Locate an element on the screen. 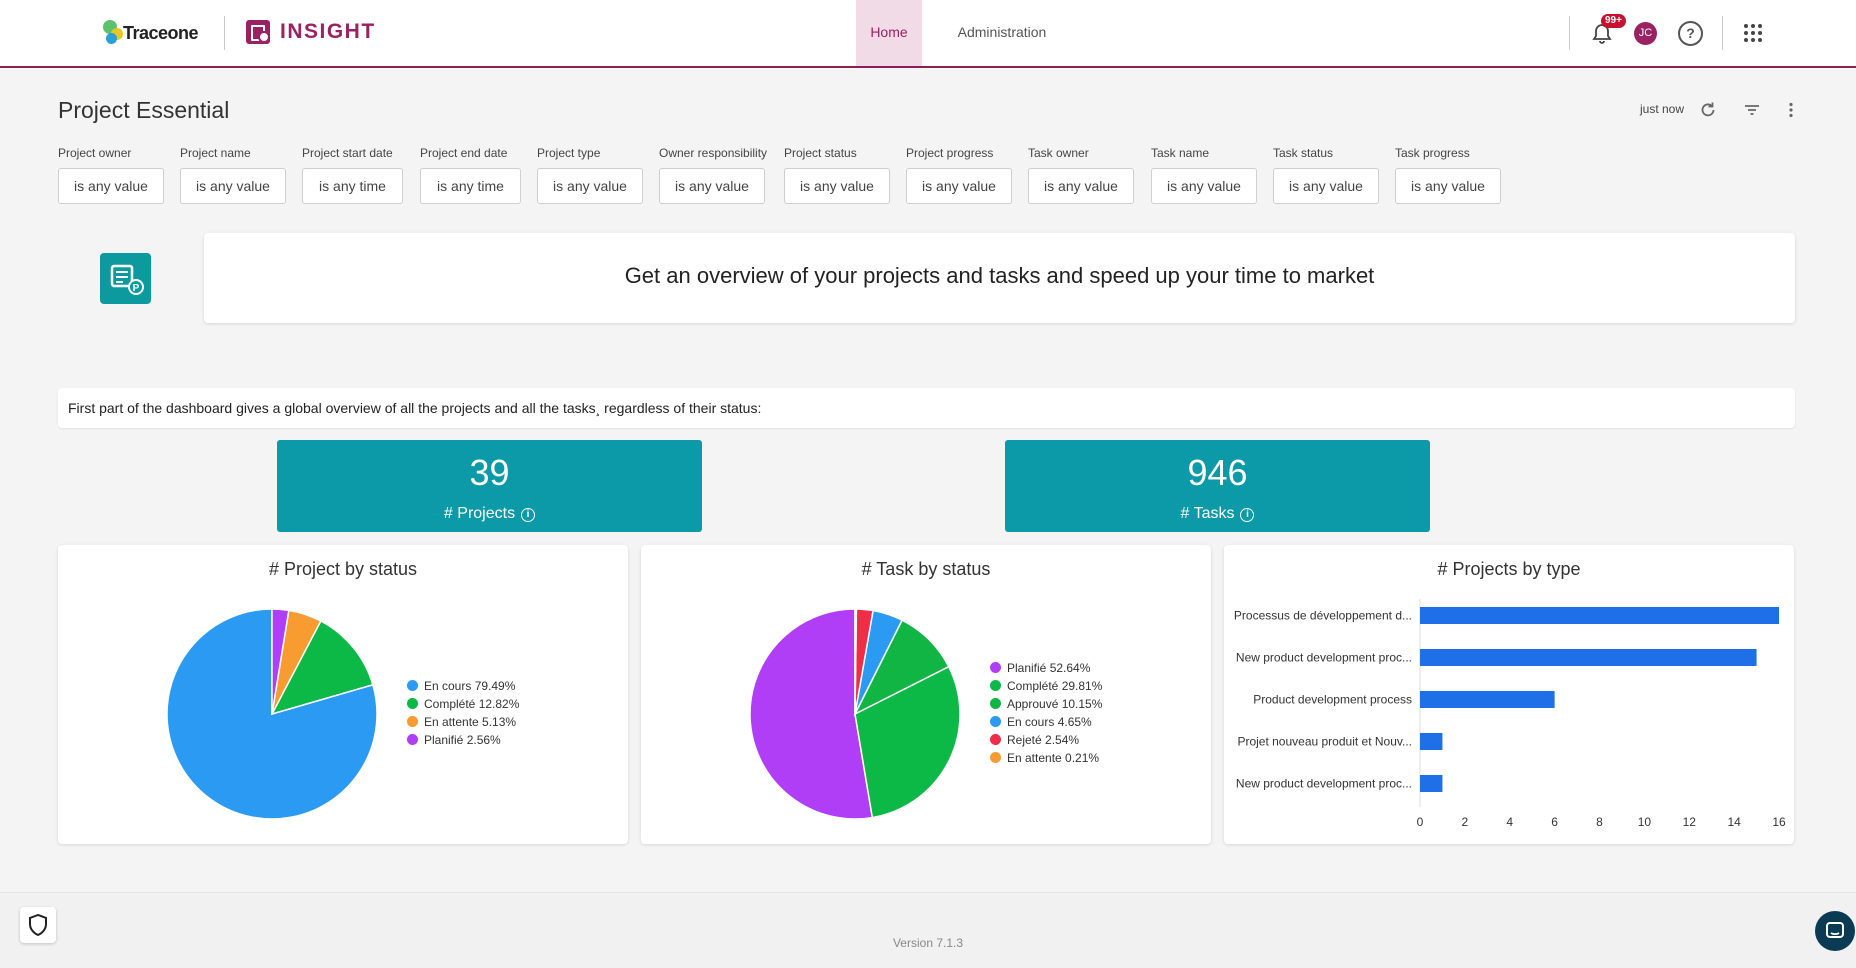 The image size is (1856, 968). filter-task-owner: Task owner is any value is located at coordinates (1081, 175).